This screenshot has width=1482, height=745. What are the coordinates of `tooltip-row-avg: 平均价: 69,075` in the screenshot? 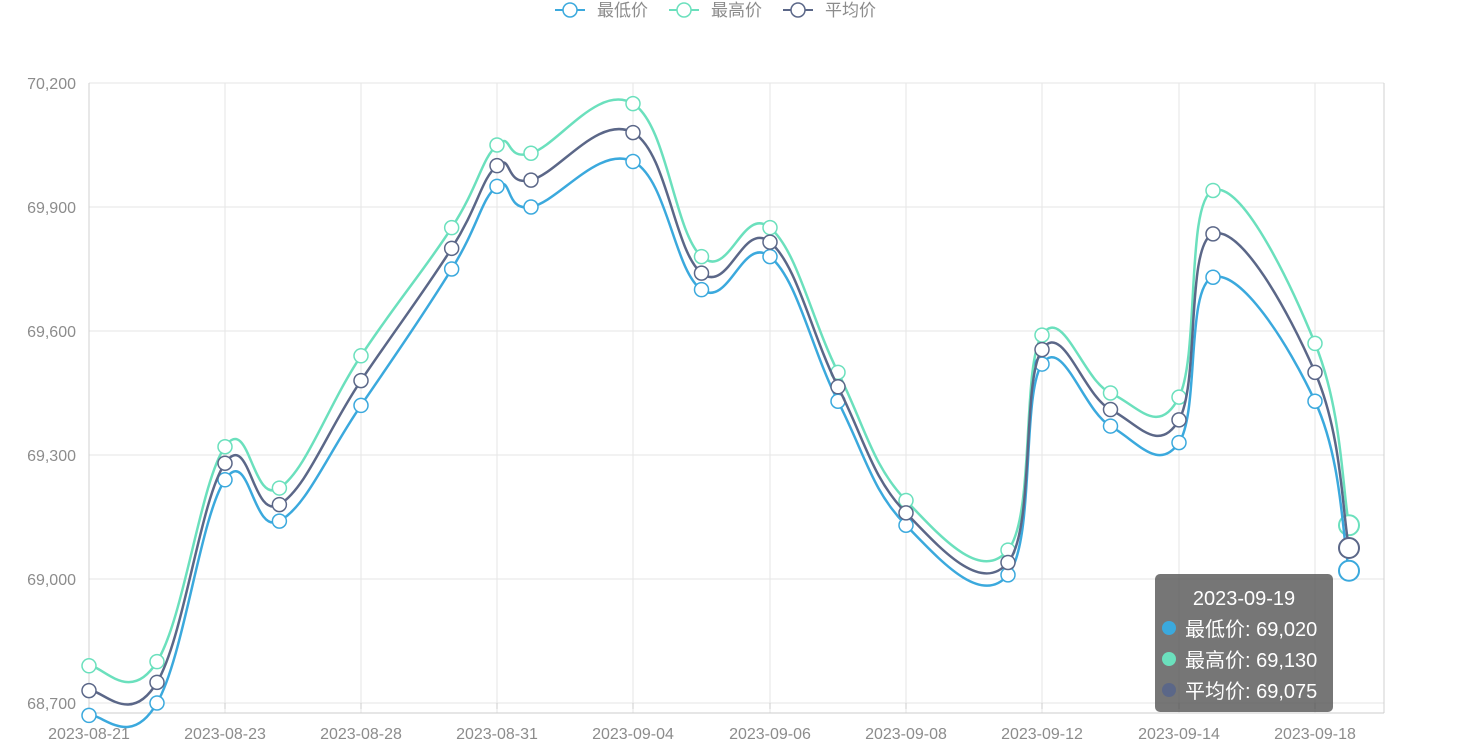 It's located at (1244, 689).